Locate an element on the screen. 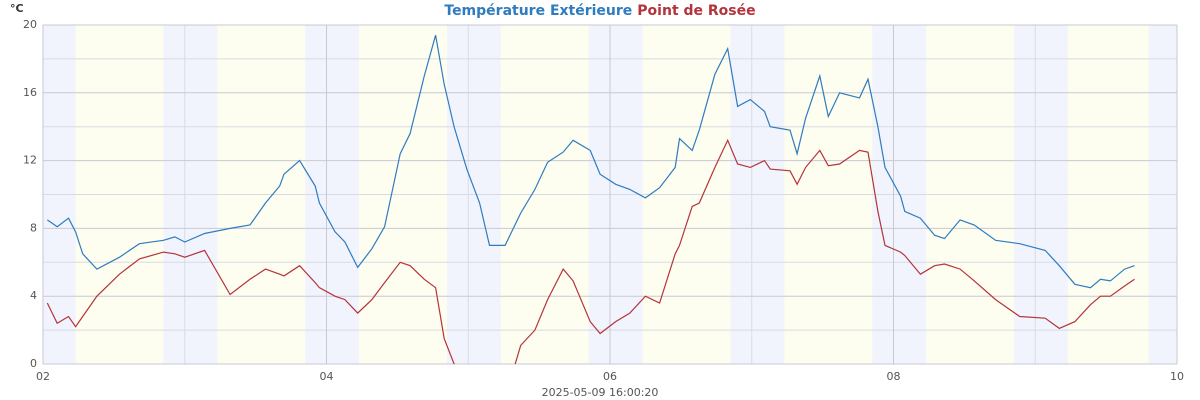 This screenshot has height=400, width=1200. legend-entry: Température Extérieure is located at coordinates (538, 11).